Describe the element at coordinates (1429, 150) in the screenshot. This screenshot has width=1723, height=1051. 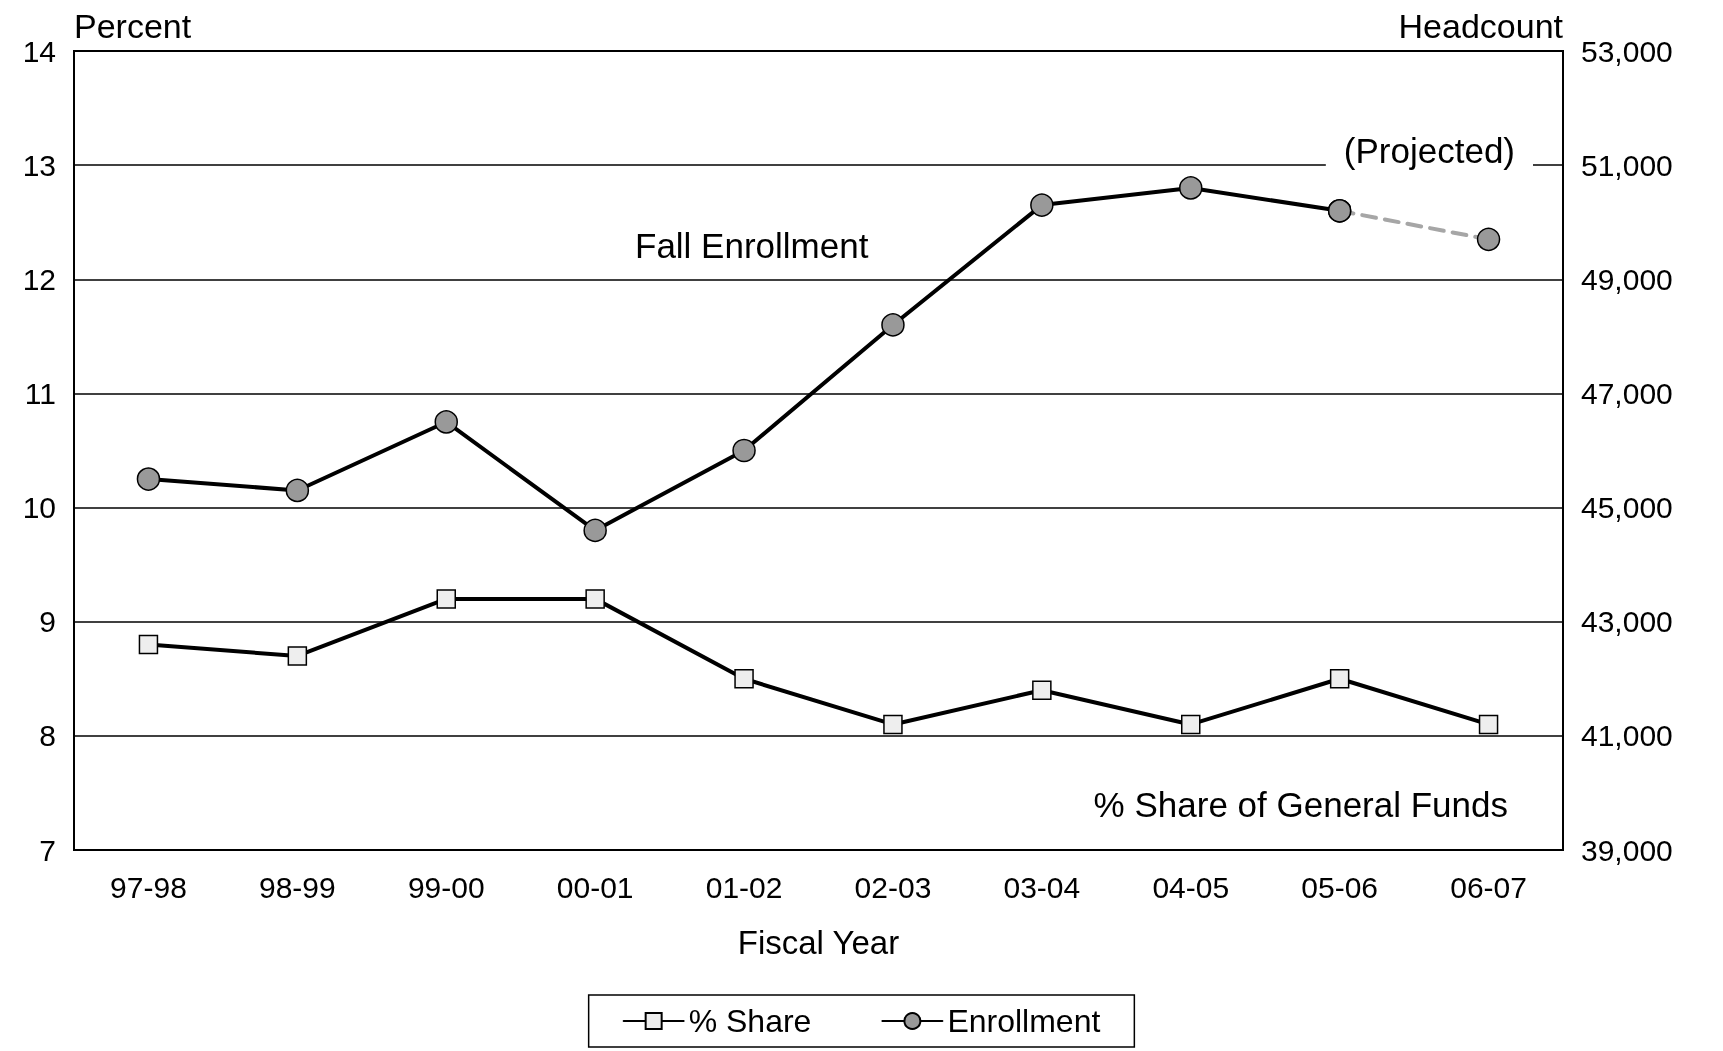
I see `annotation: (Projected)` at that location.